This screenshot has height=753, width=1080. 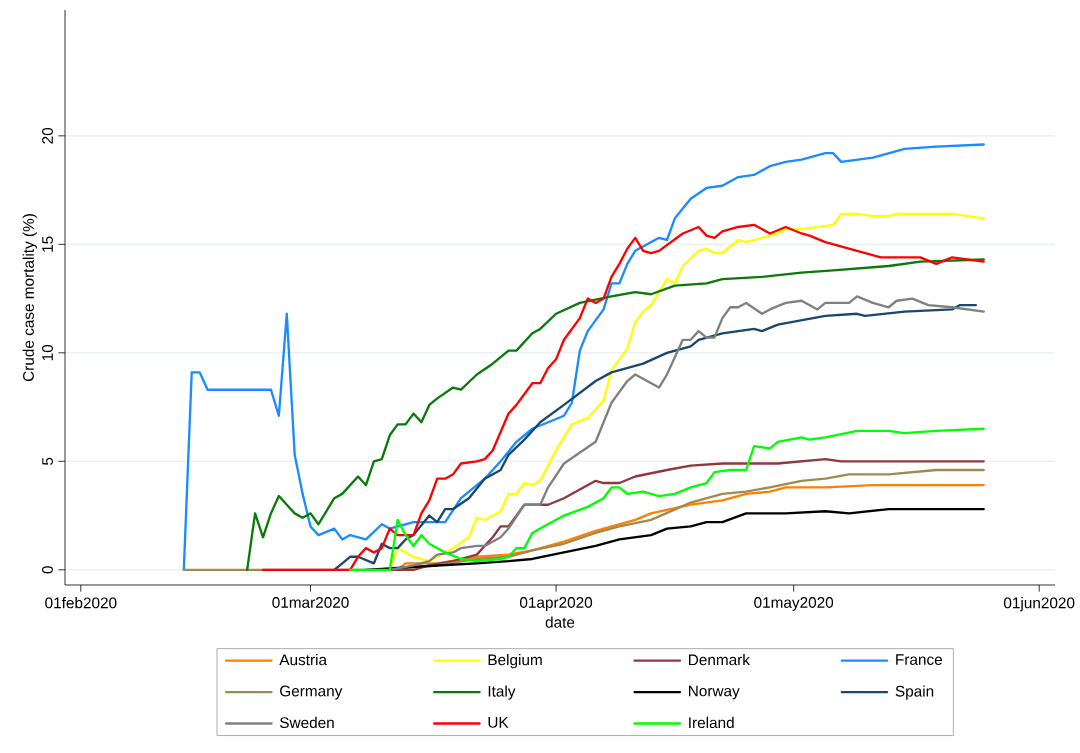 What do you see at coordinates (47, 461) in the screenshot?
I see `y-tick-label: 5` at bounding box center [47, 461].